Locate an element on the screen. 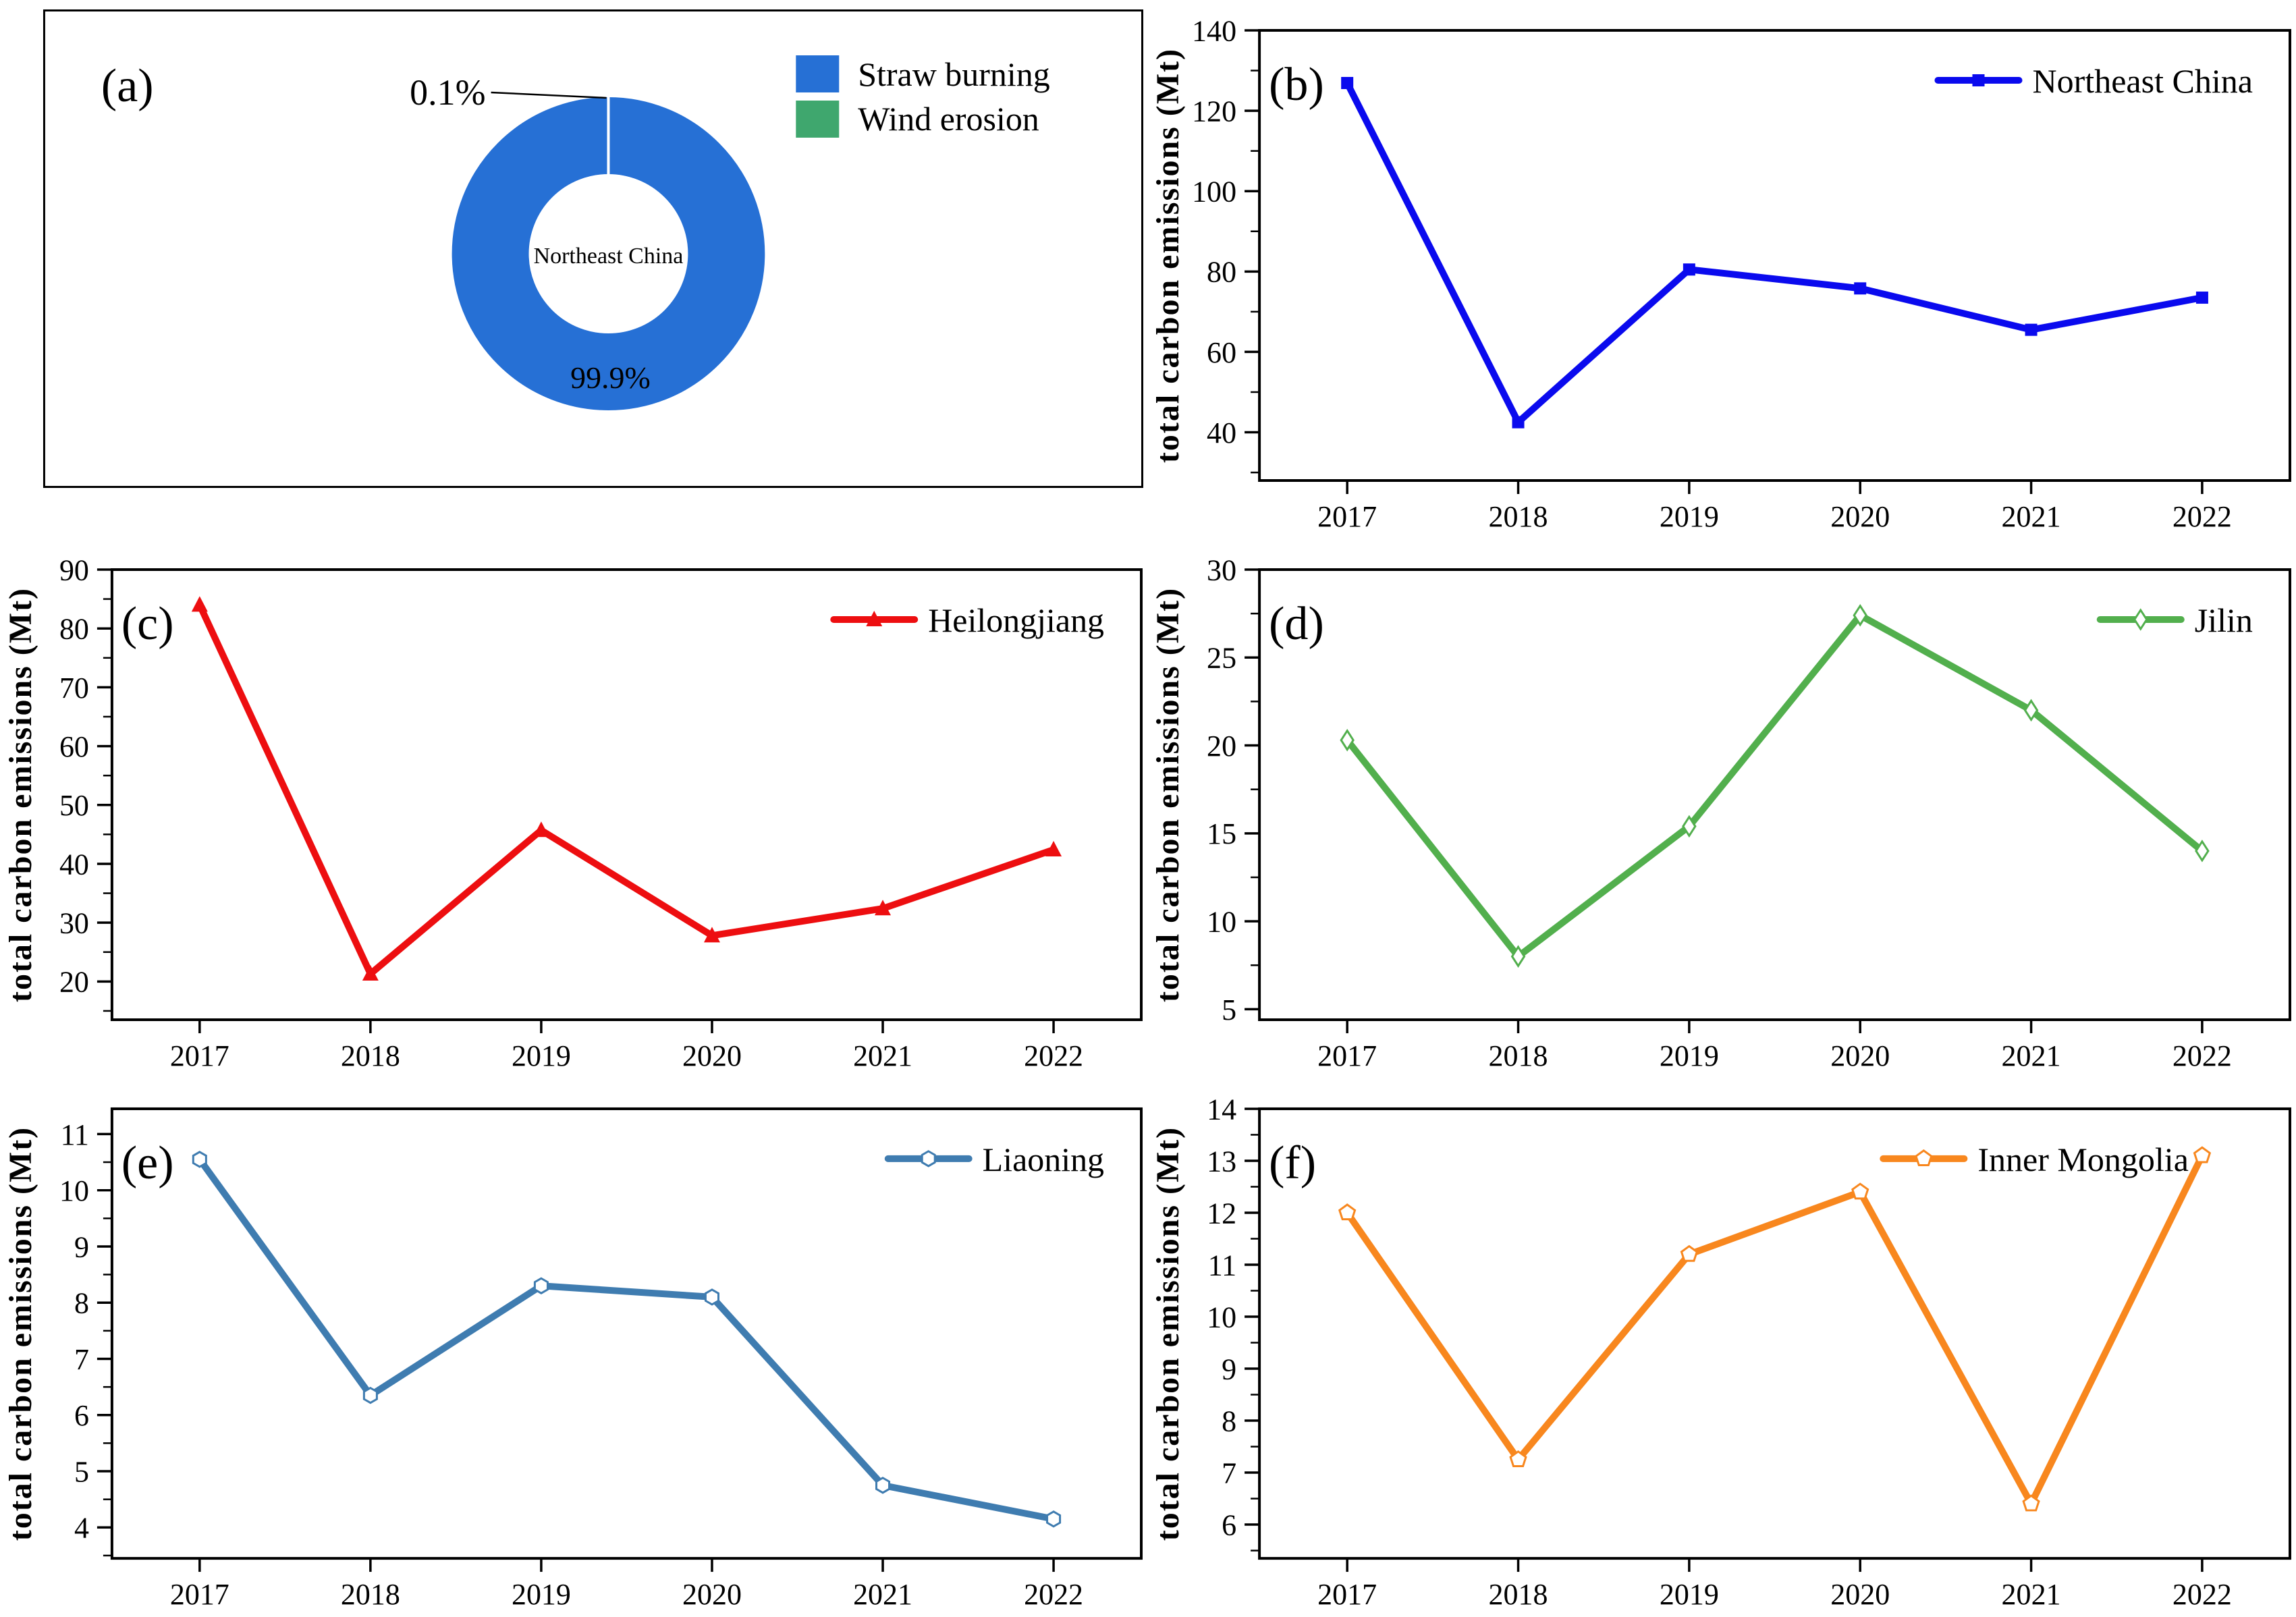  legend-label-straw-burning: Straw burning is located at coordinates (954, 74).